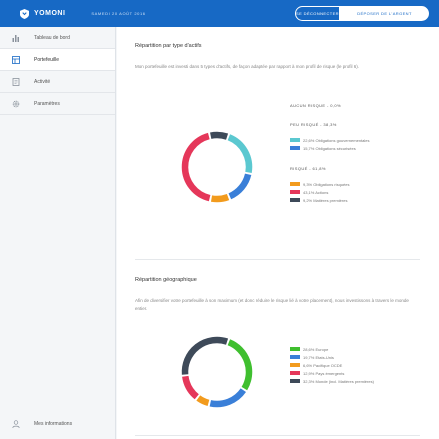  I want to click on legend-item: 28,6% Europe, so click(332, 349).